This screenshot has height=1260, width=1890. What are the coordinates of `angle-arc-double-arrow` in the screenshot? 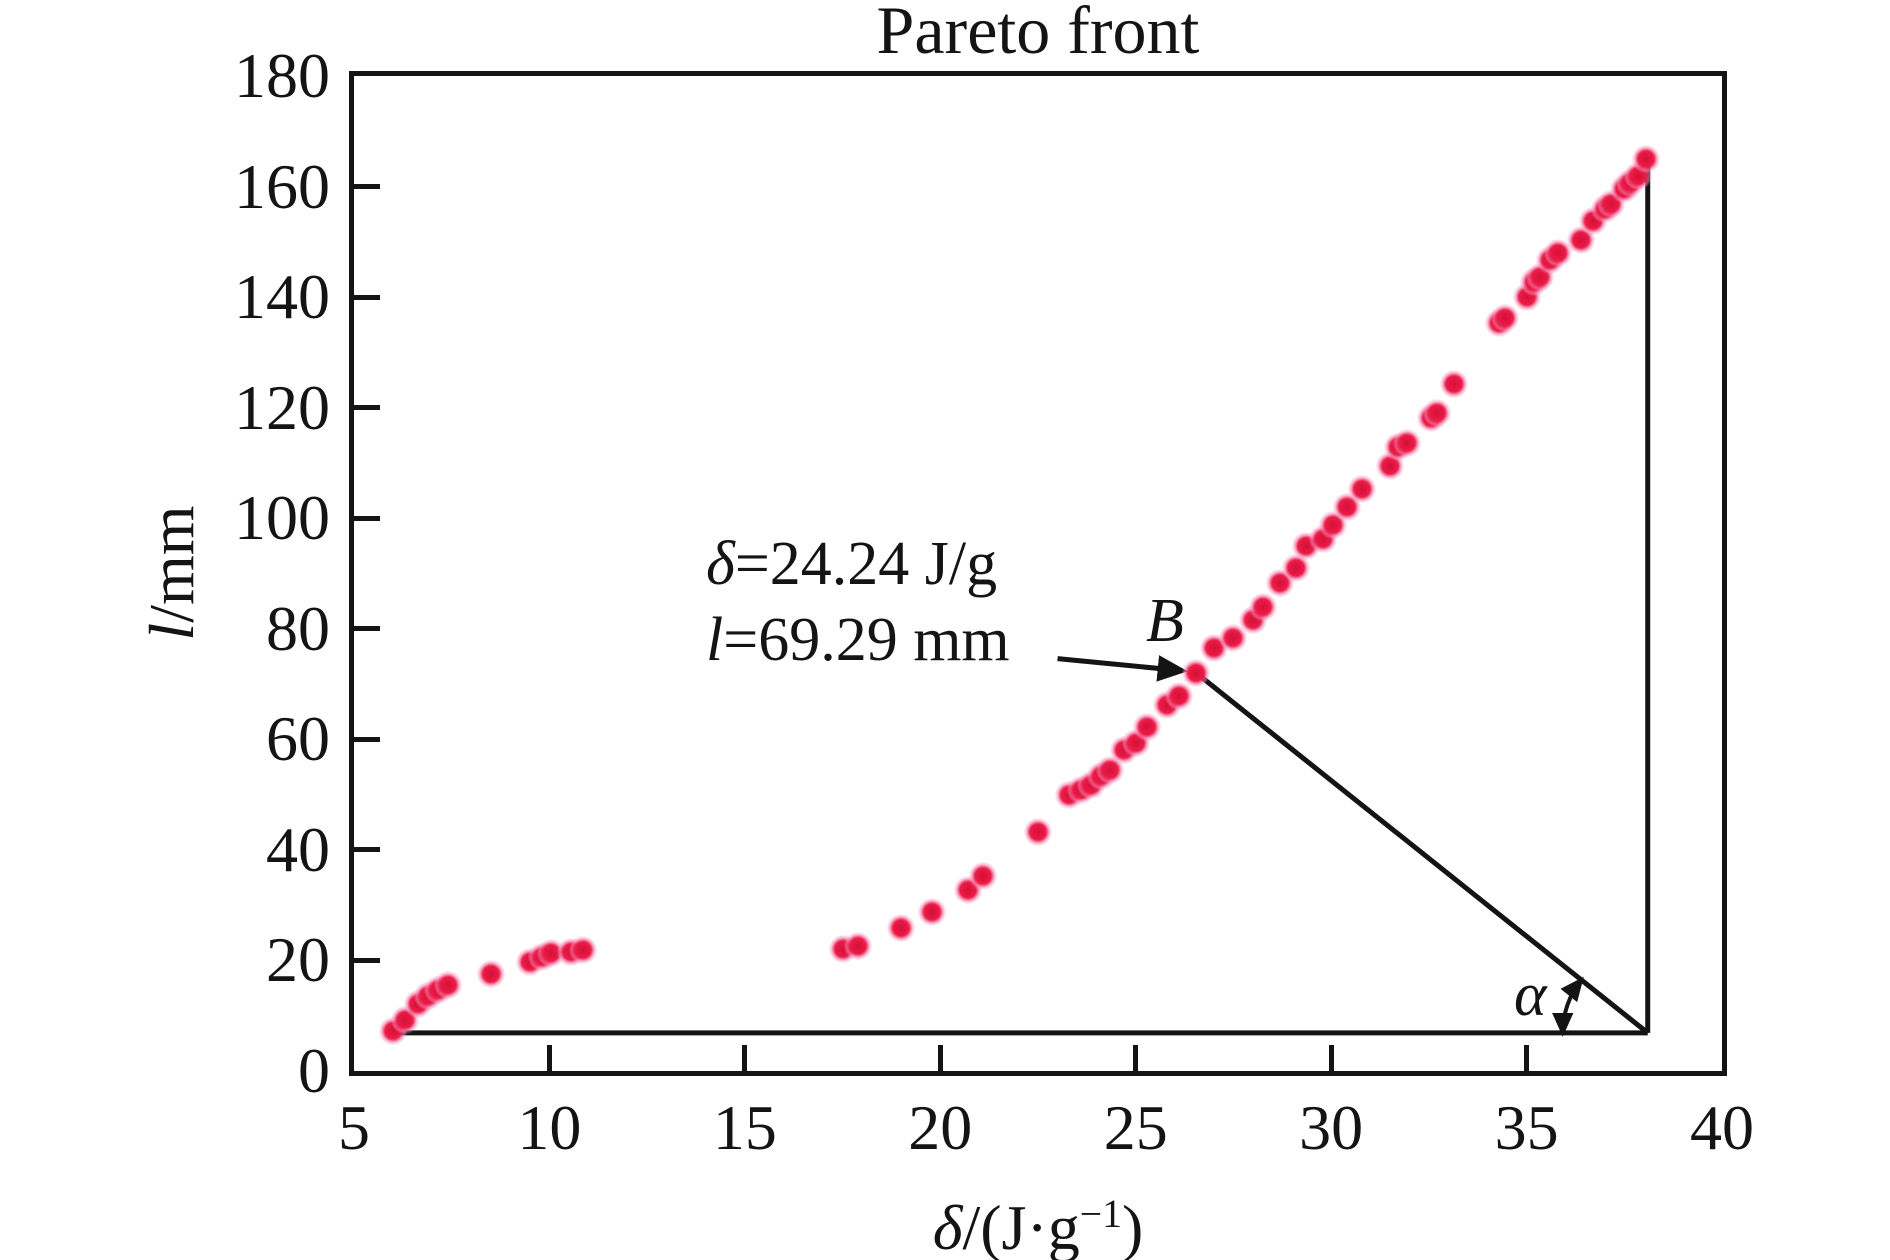 It's located at (1568, 1006).